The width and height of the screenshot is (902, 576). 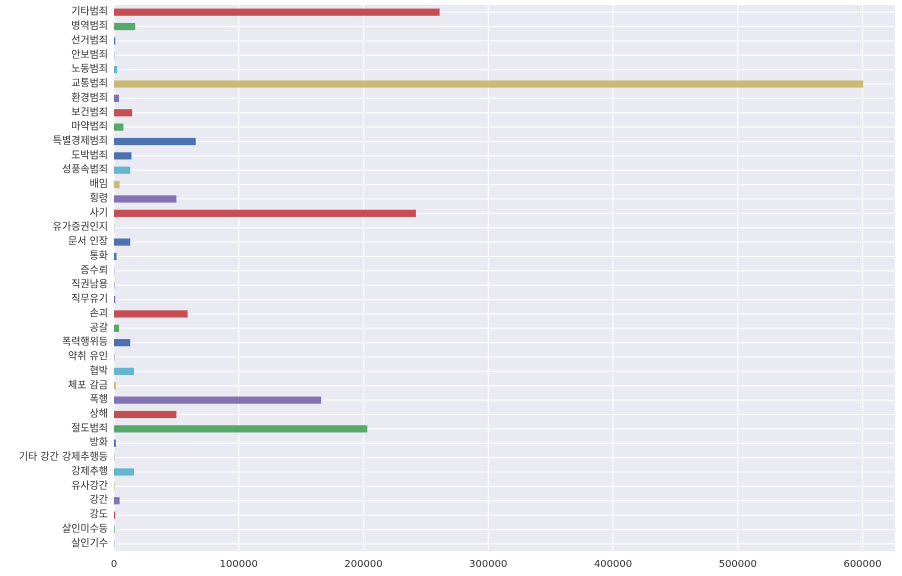 I want to click on y-tick-label: 배임, so click(x=99, y=183).